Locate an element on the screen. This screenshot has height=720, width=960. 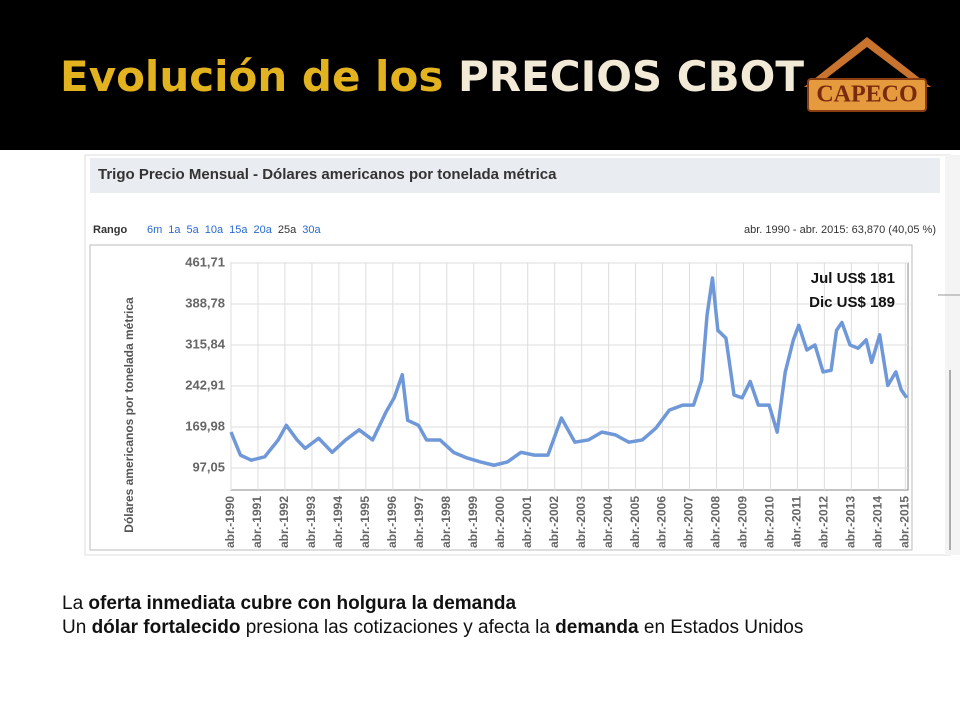
range-option: 5a is located at coordinates (193, 230).